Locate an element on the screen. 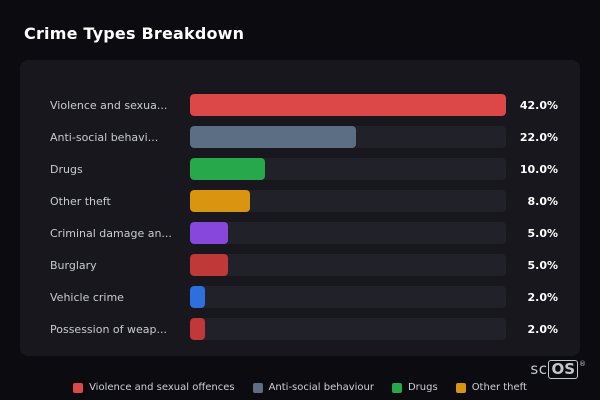  legend-item: Violence and sexual offences is located at coordinates (154, 387).